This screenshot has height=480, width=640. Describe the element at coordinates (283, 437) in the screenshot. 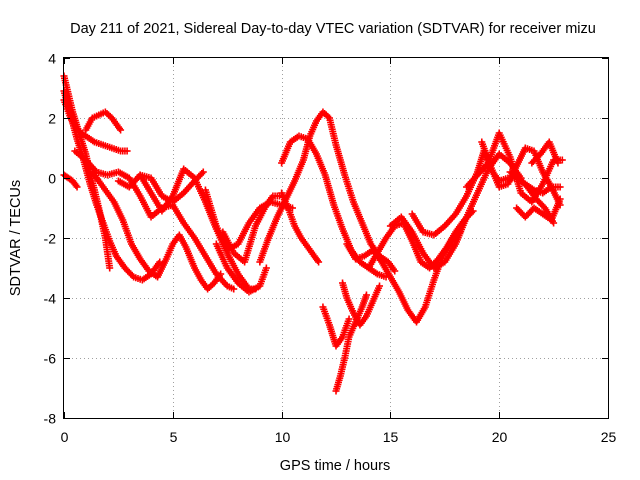

I see `x-tick-label: 10` at that location.